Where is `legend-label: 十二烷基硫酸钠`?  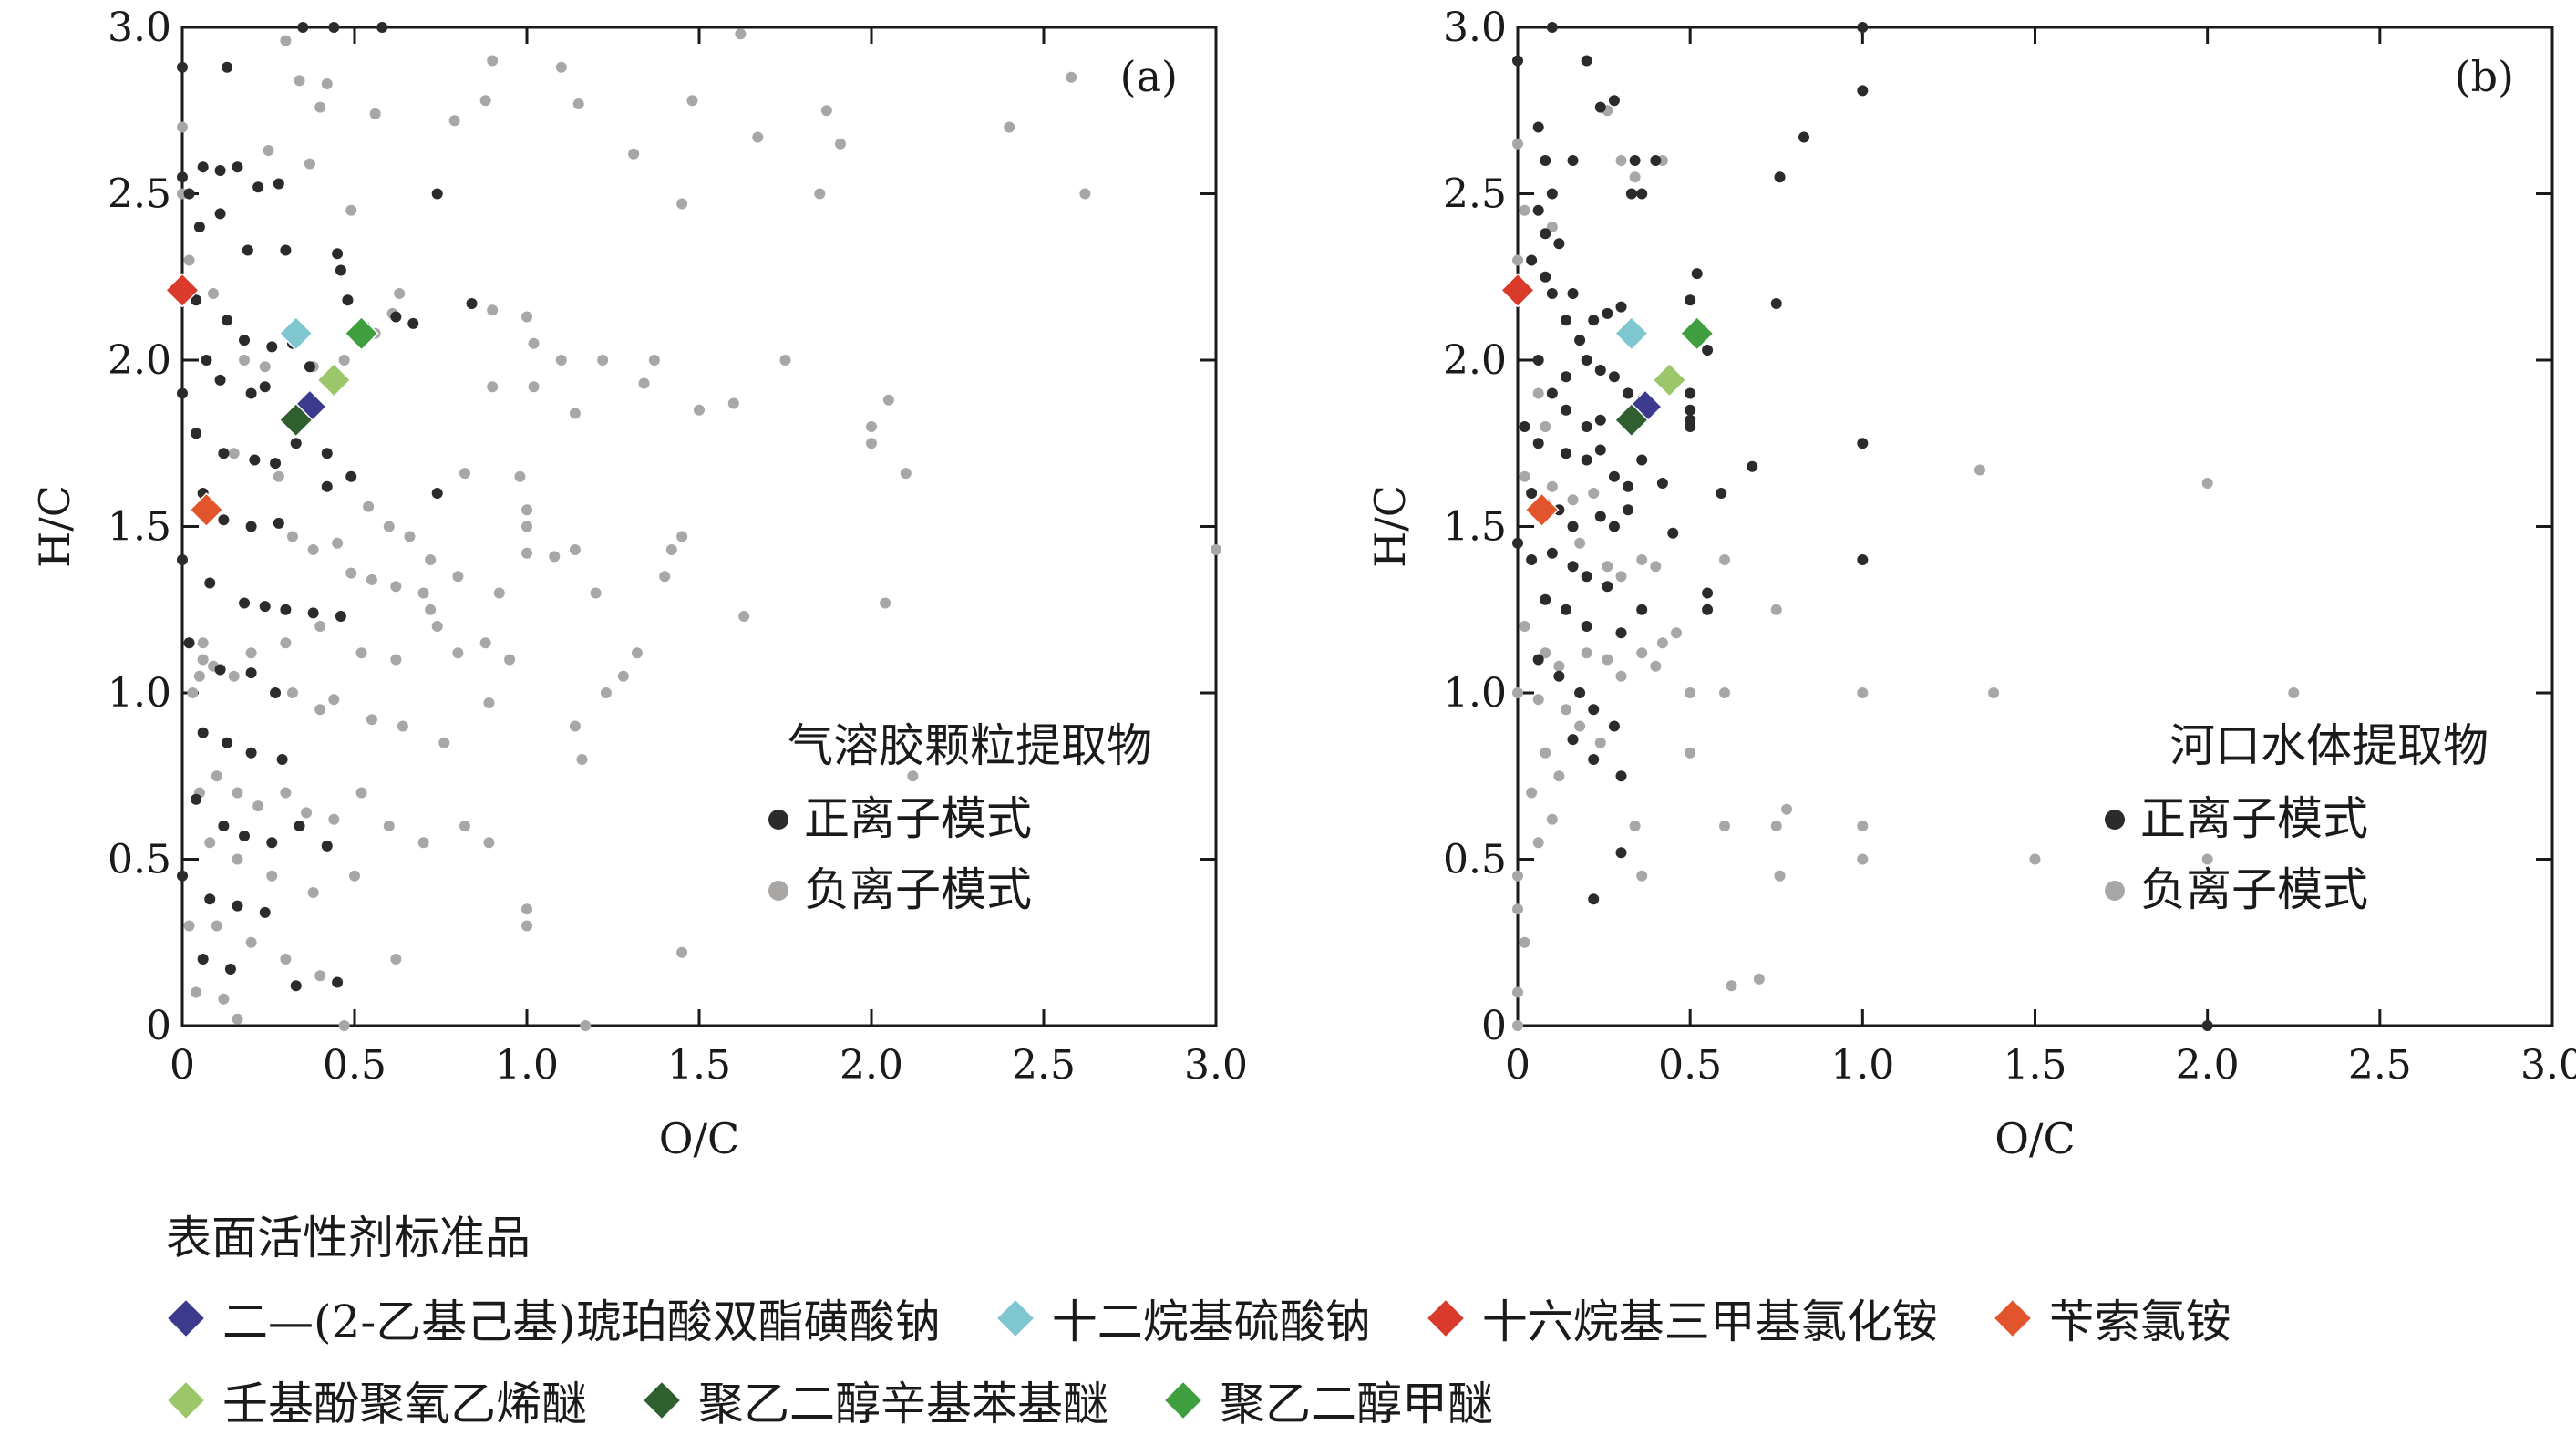 legend-label: 十二烷基硫酸钠 is located at coordinates (1211, 1321).